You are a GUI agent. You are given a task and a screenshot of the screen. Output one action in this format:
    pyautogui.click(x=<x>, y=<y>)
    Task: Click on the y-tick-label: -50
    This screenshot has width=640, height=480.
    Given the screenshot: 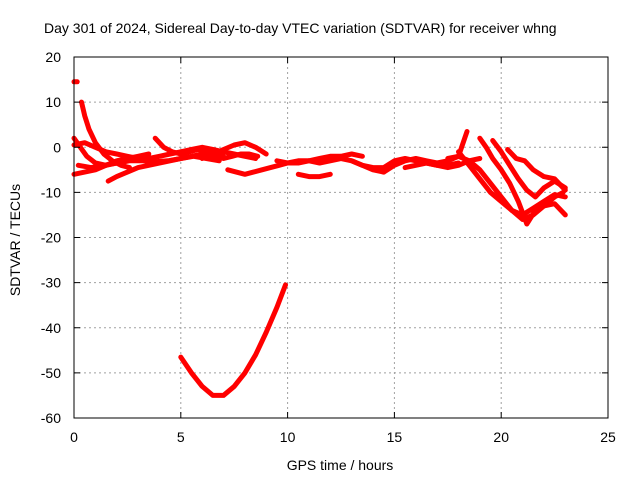 What is the action you would take?
    pyautogui.click(x=51, y=373)
    